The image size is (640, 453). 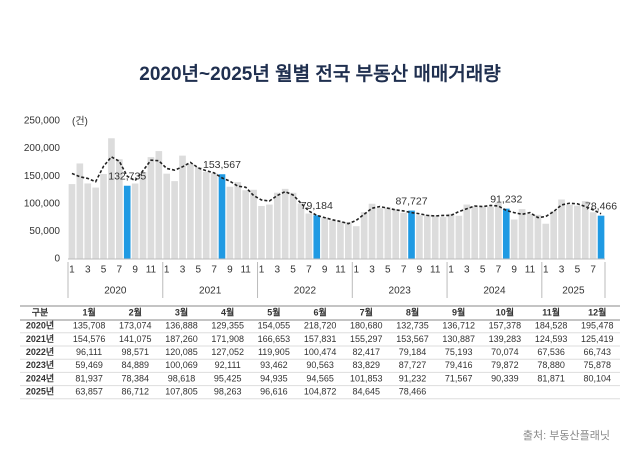 I want to click on table-header: 2월, so click(x=135, y=311).